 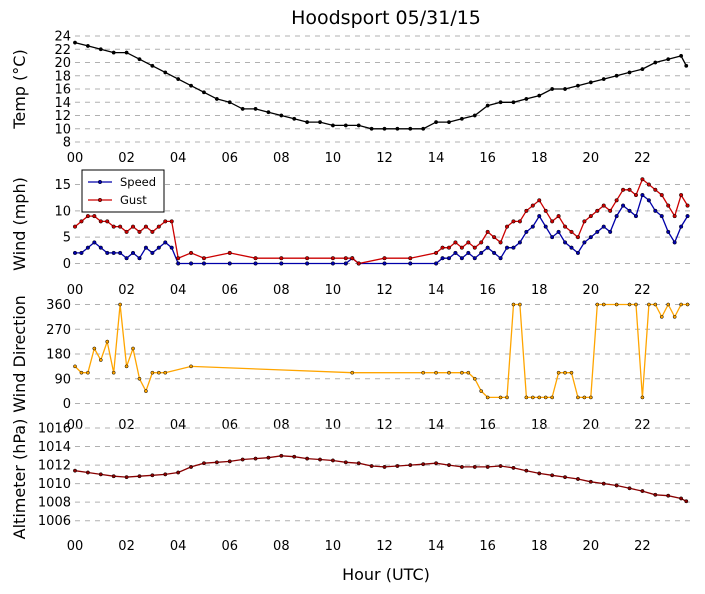 What do you see at coordinates (333, 425) in the screenshot?
I see `x-tick-label: 10` at bounding box center [333, 425].